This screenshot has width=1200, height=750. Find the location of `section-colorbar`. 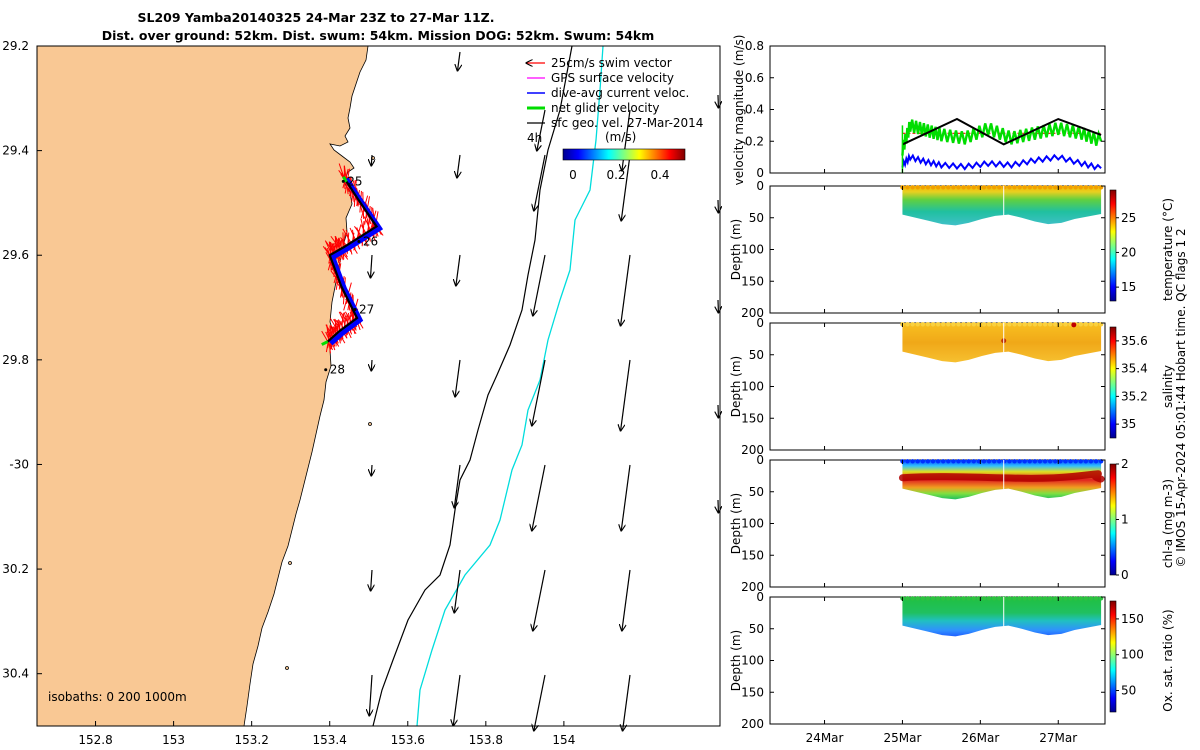

section-colorbar is located at coordinates (1113, 382).